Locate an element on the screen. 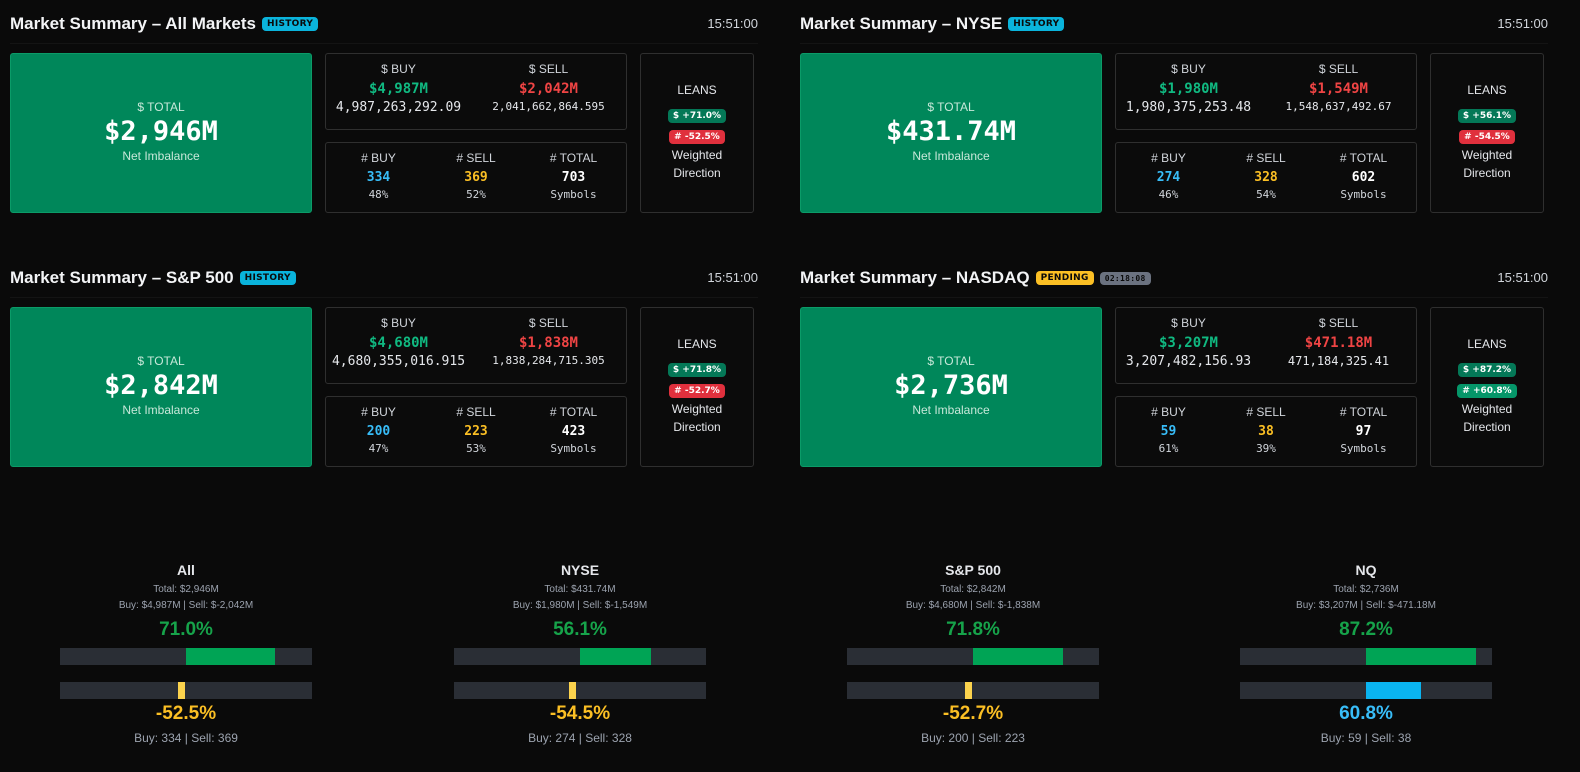  net-imbalance-card: $ TOTAL $431.74M Net Imbalance is located at coordinates (951, 133).